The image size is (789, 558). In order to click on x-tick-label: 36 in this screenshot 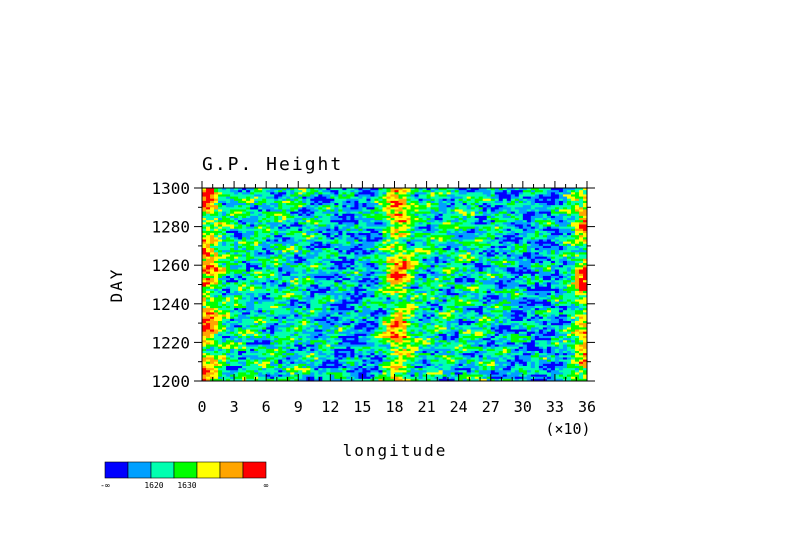, I will do `click(587, 407)`.